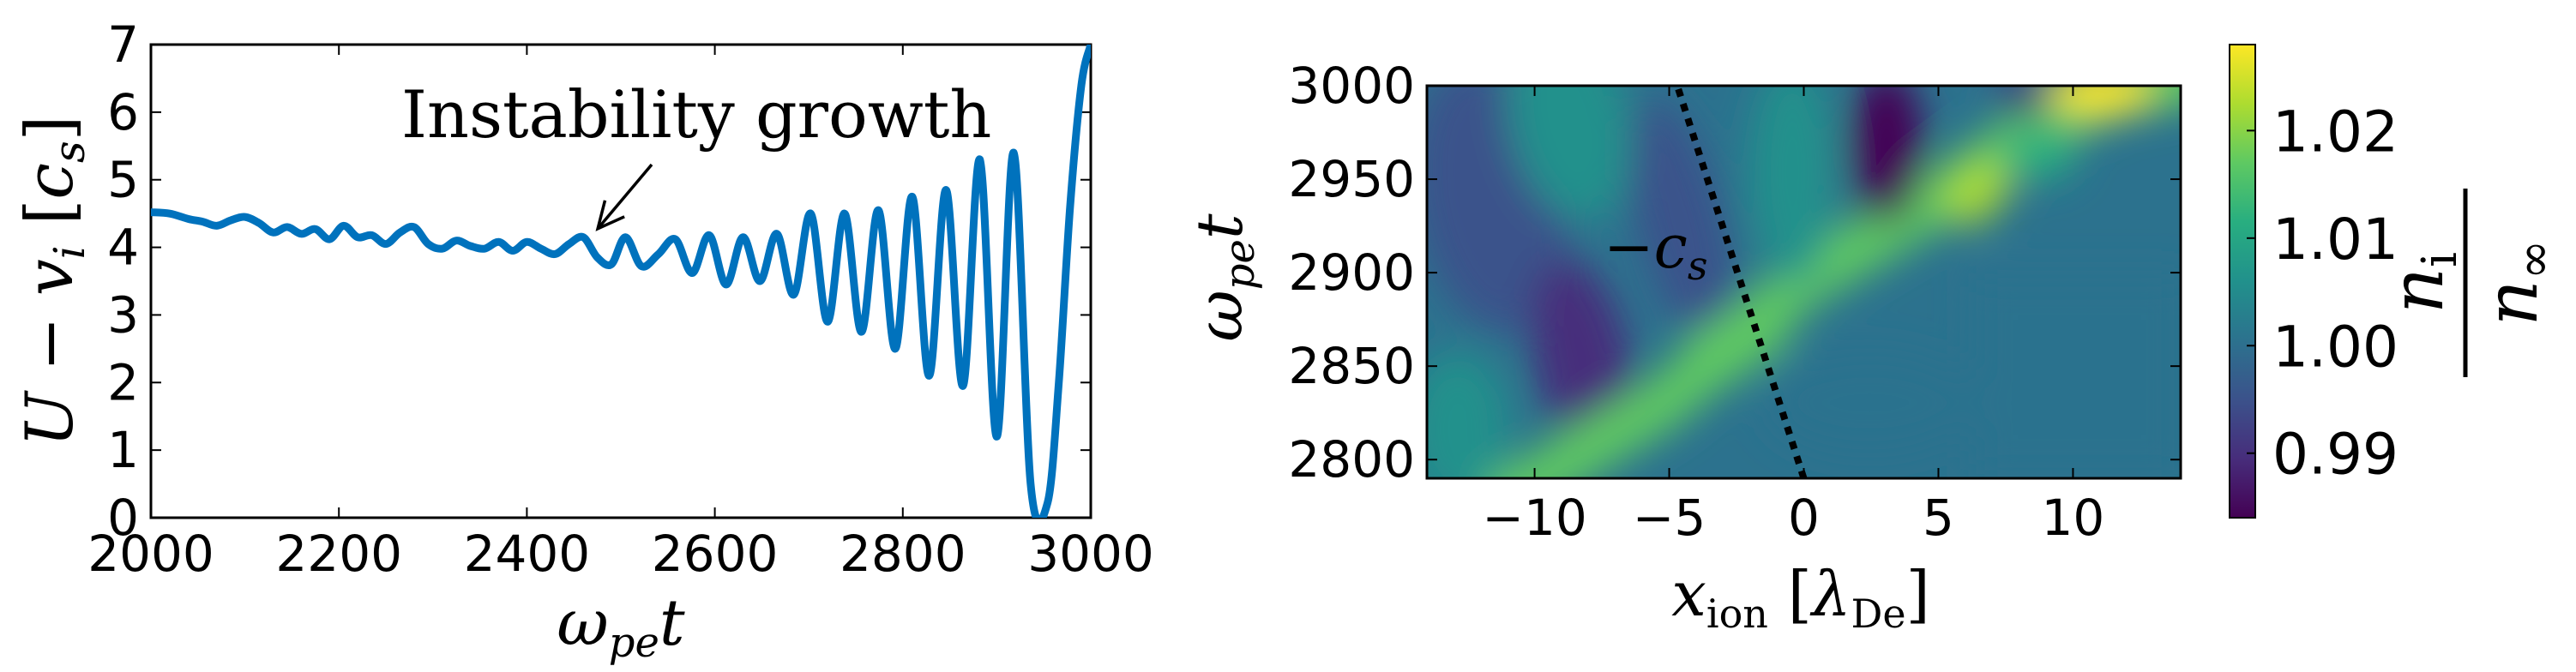 The height and width of the screenshot is (672, 2576). What do you see at coordinates (715, 554) in the screenshot?
I see `x-tick-label: 2600` at bounding box center [715, 554].